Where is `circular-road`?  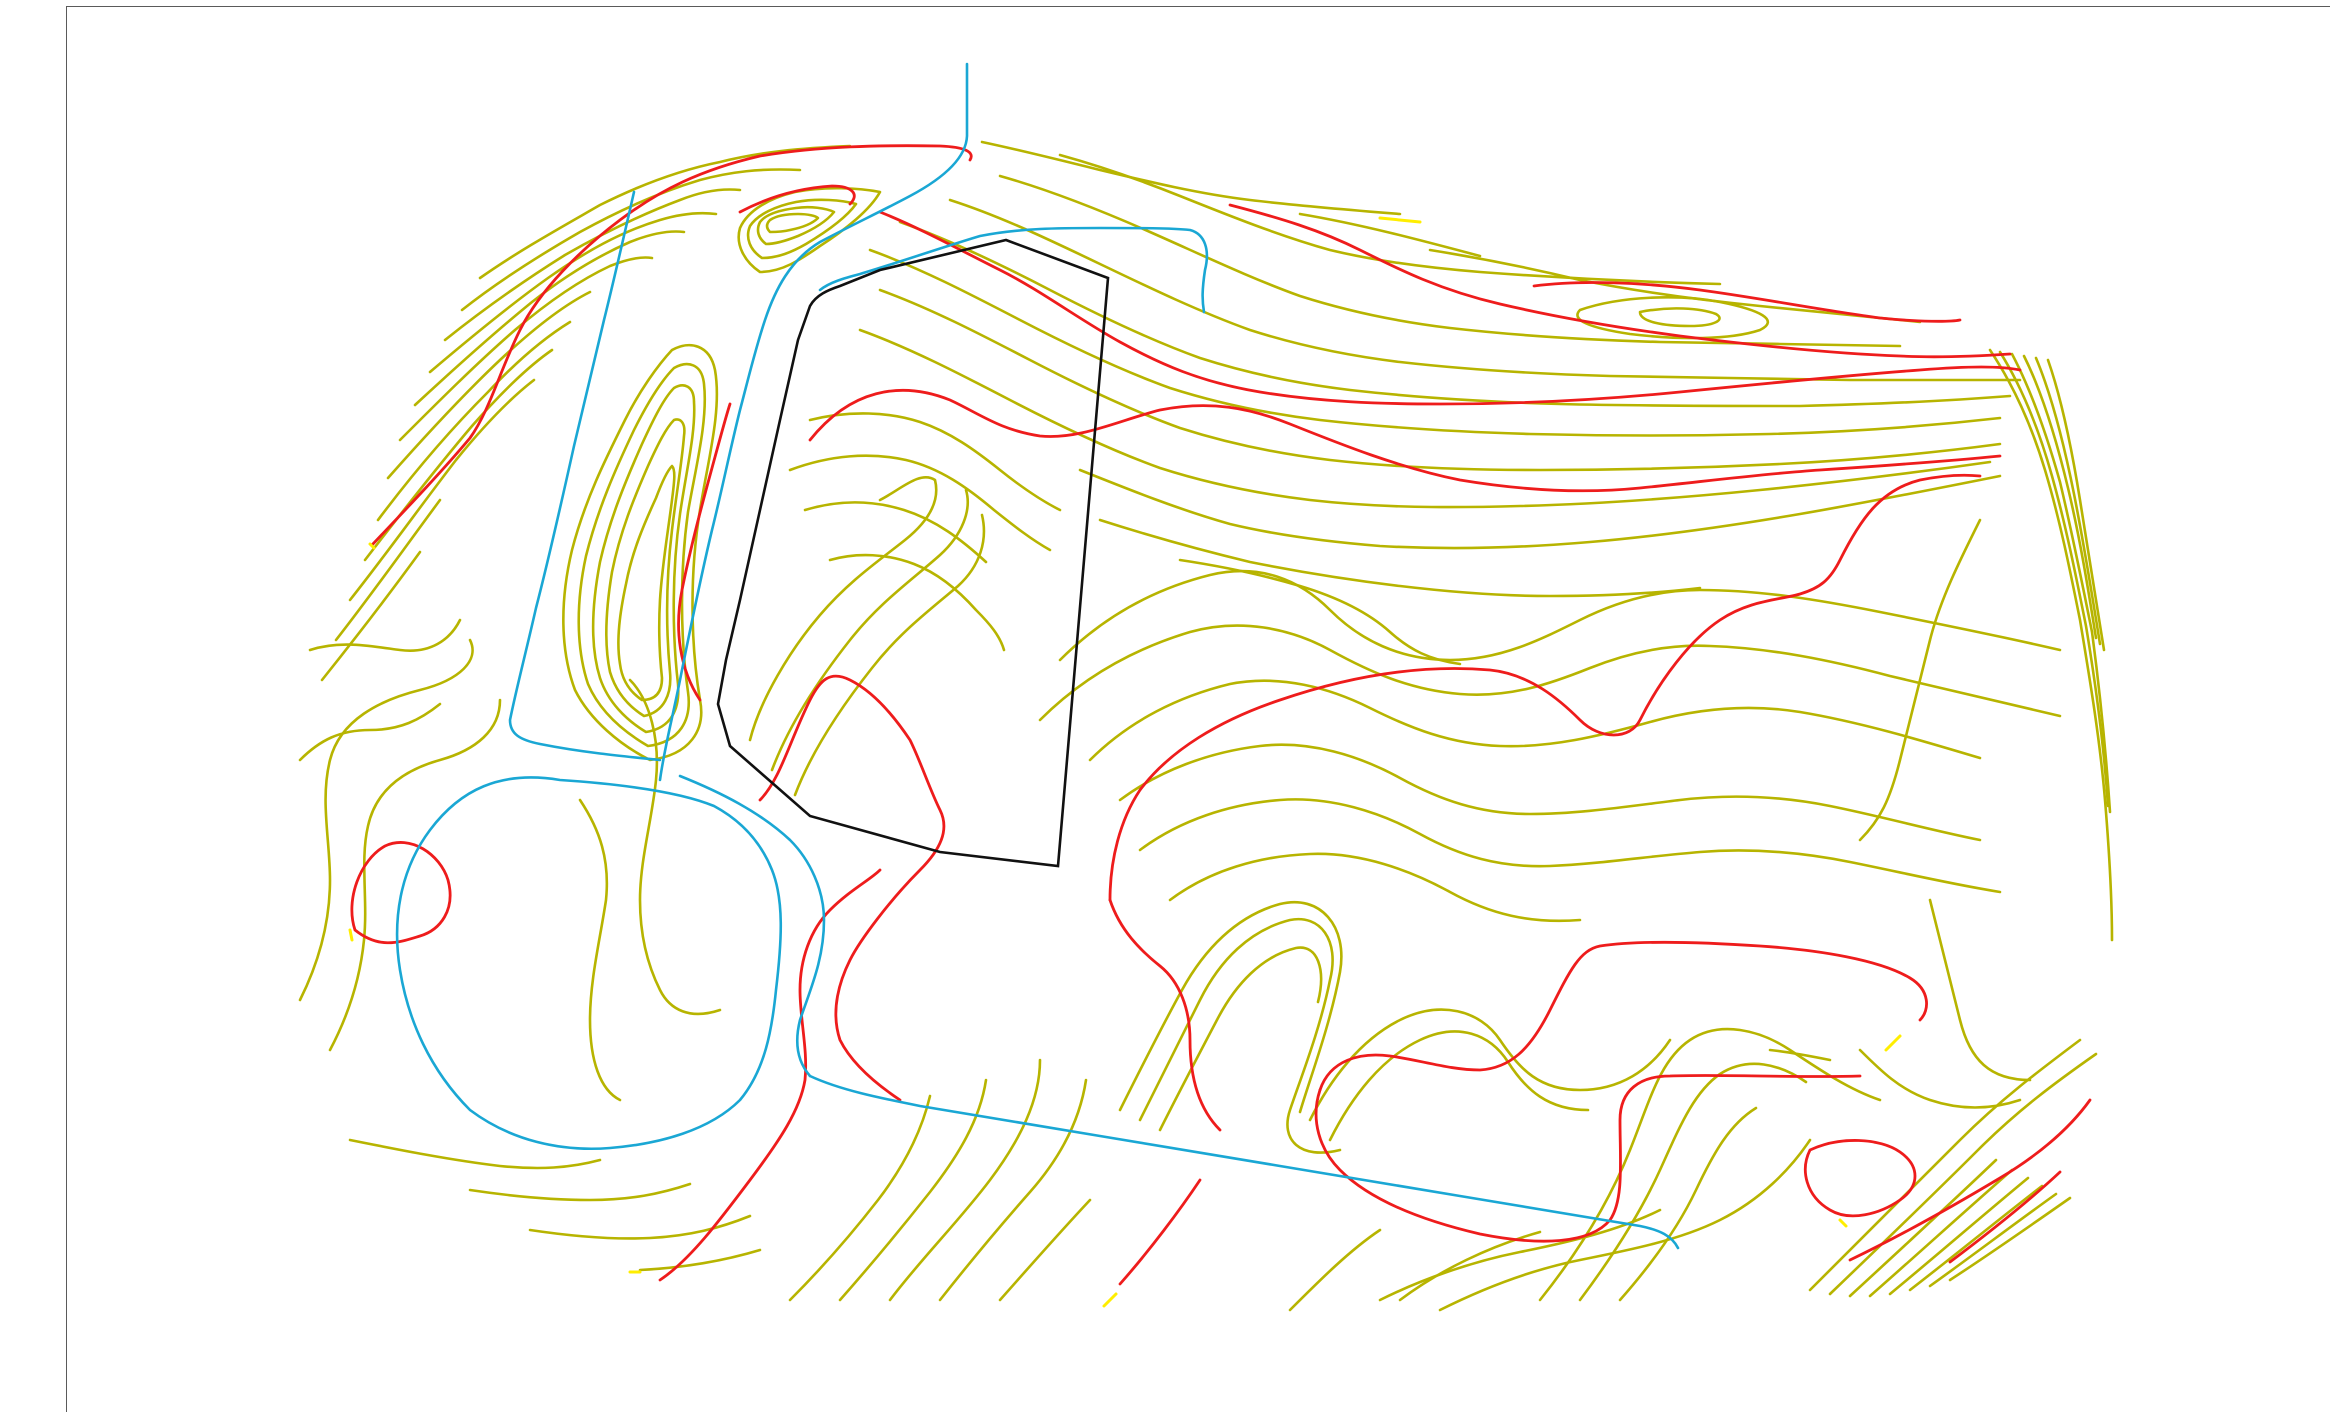 circular-road is located at coordinates (589, 963).